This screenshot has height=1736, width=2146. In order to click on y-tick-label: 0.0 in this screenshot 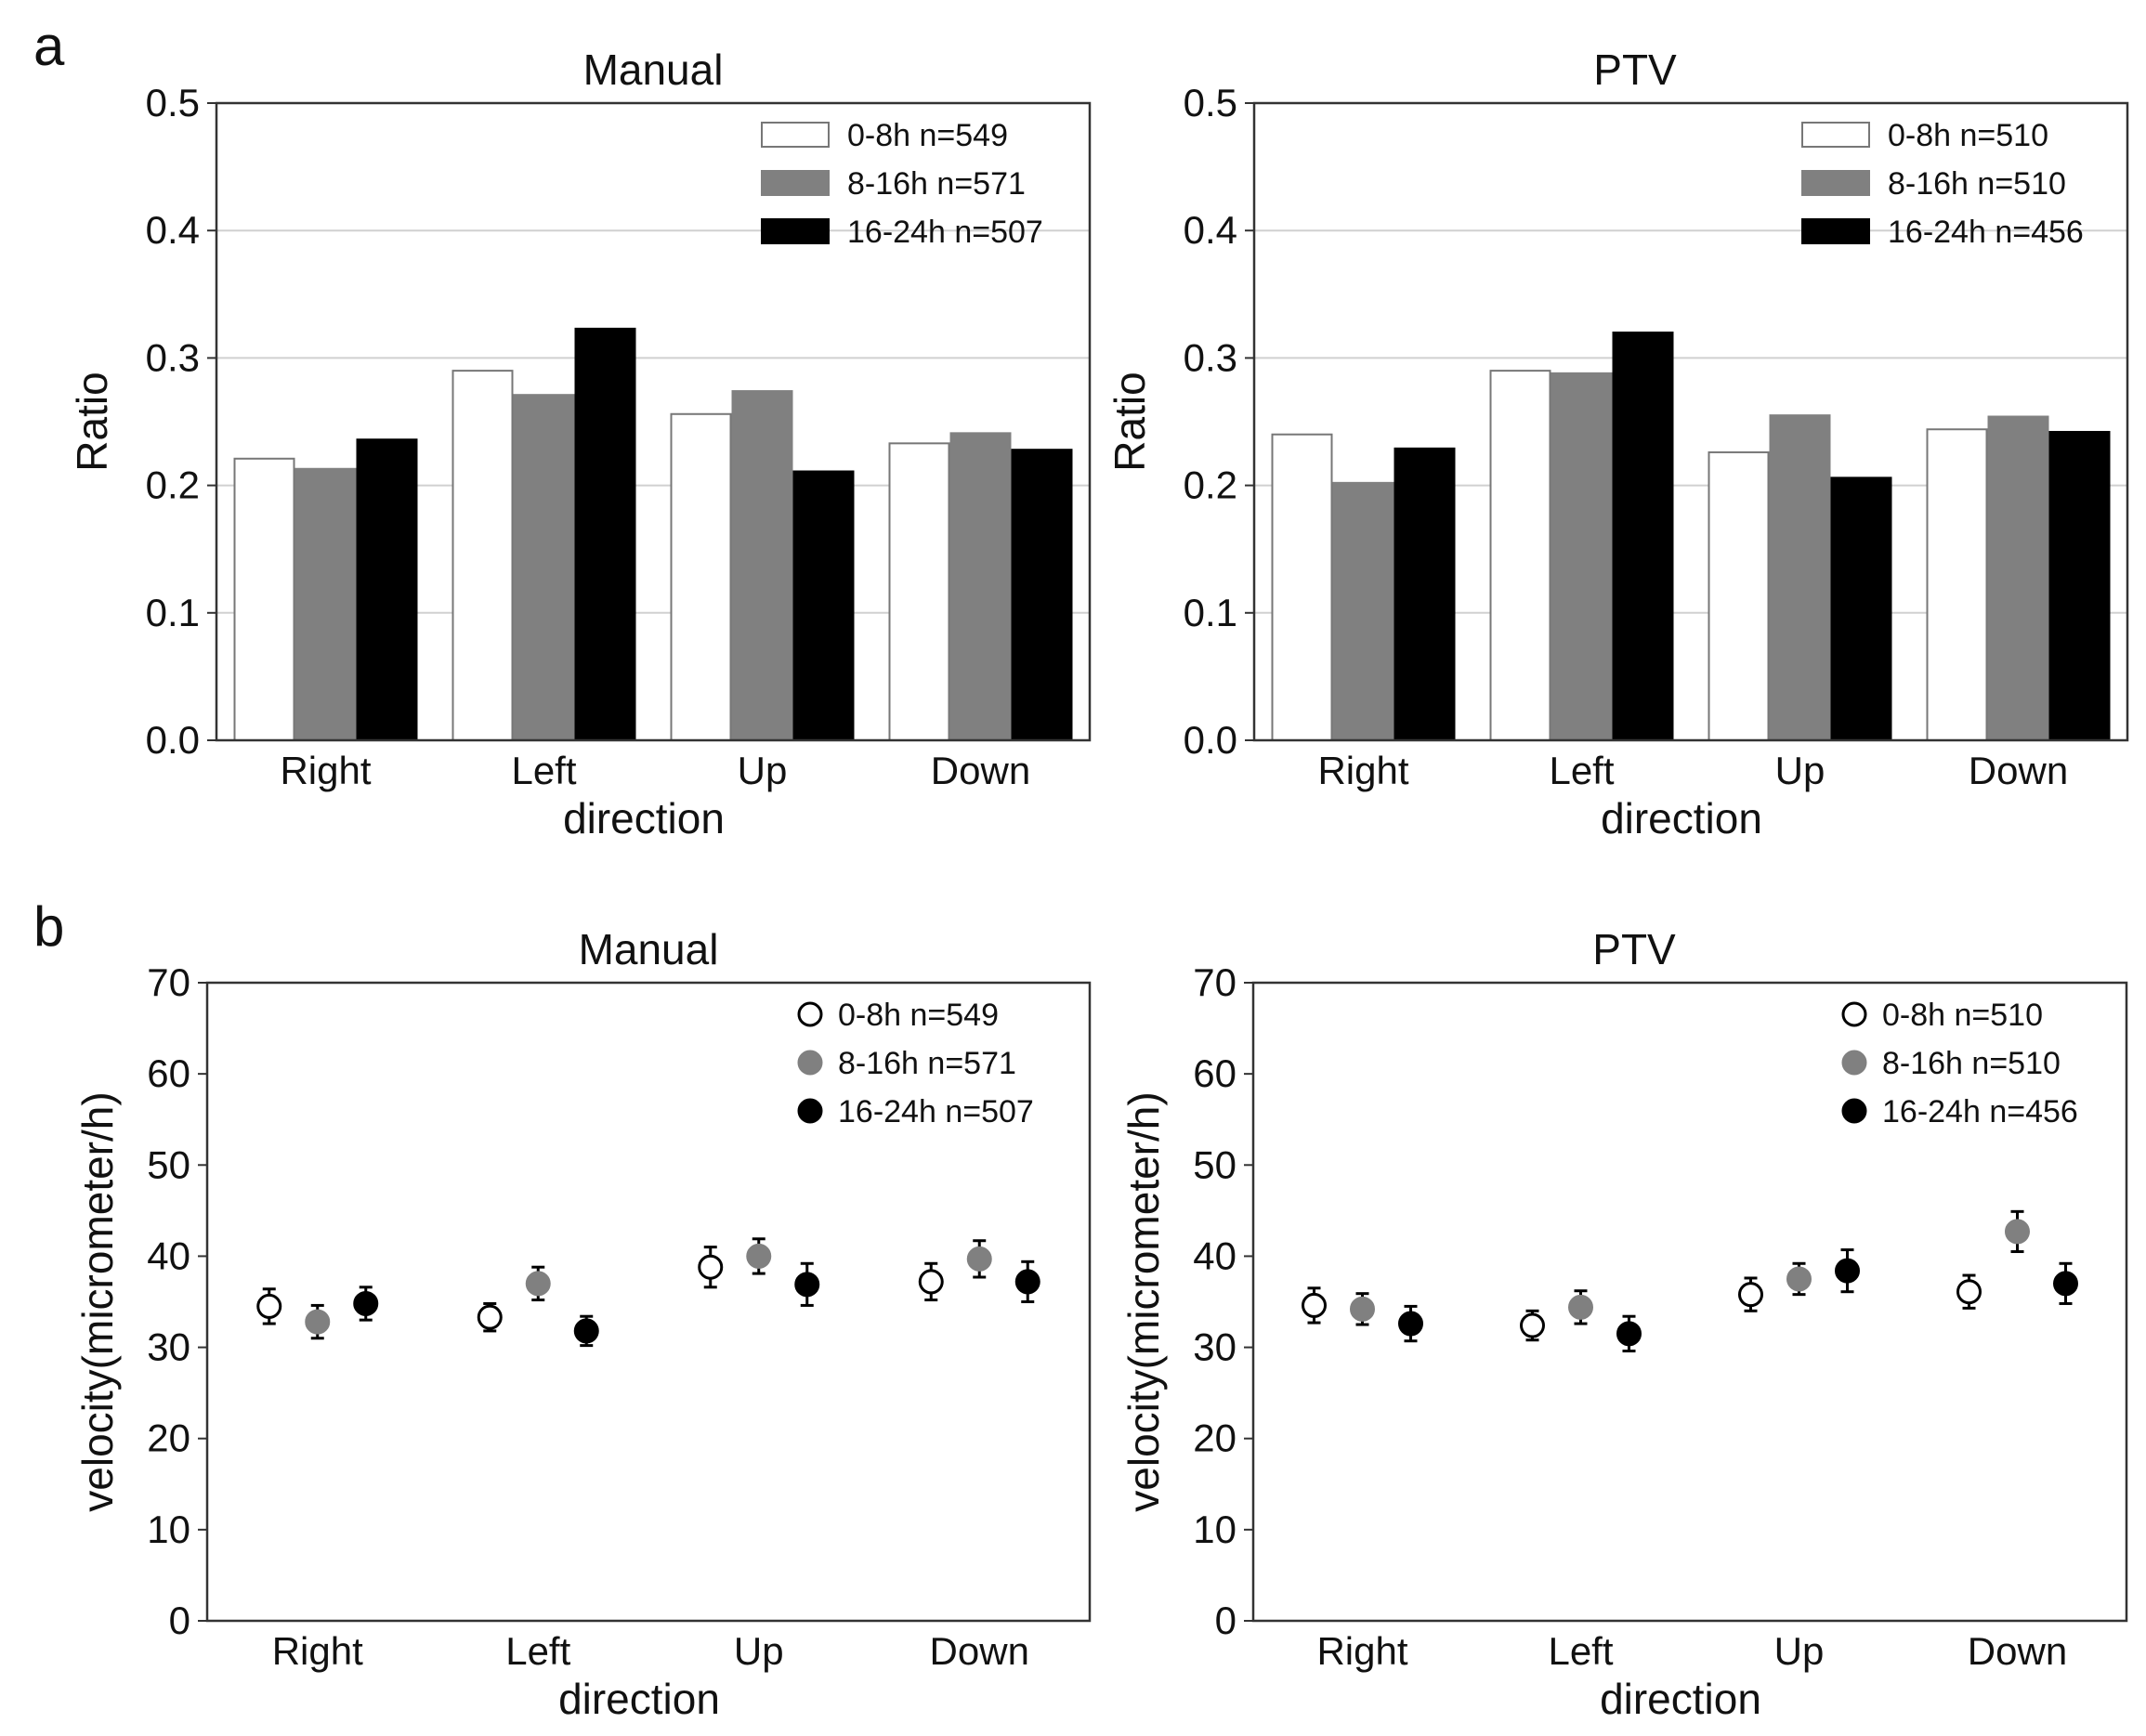, I will do `click(173, 740)`.